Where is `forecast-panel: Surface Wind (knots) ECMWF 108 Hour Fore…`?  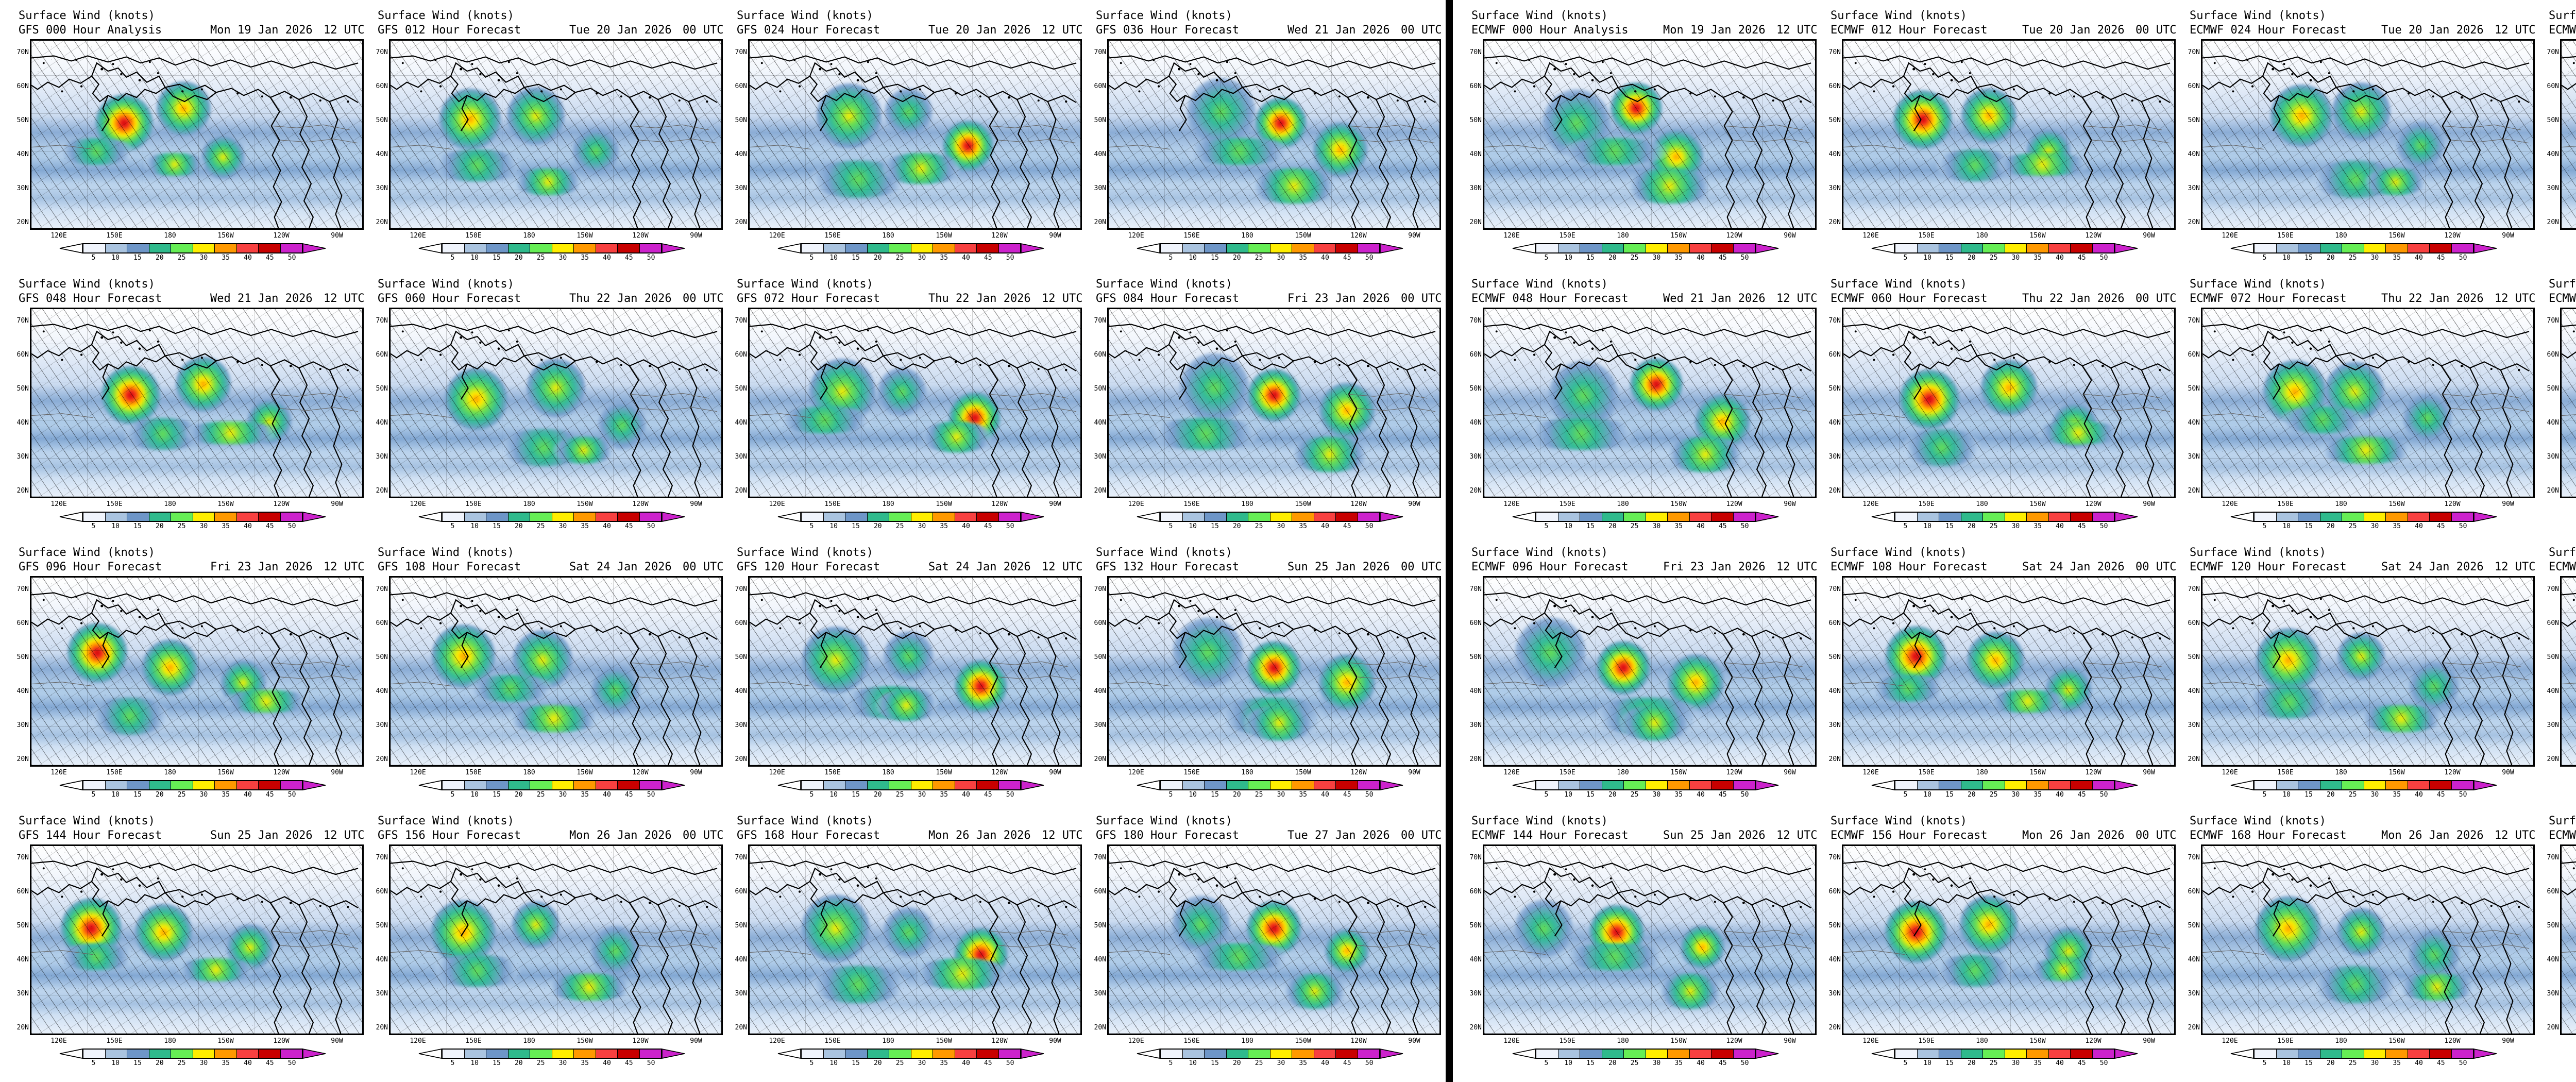
forecast-panel: Surface Wind (knots) ECMWF 108 Hour Fore… is located at coordinates (1999, 678).